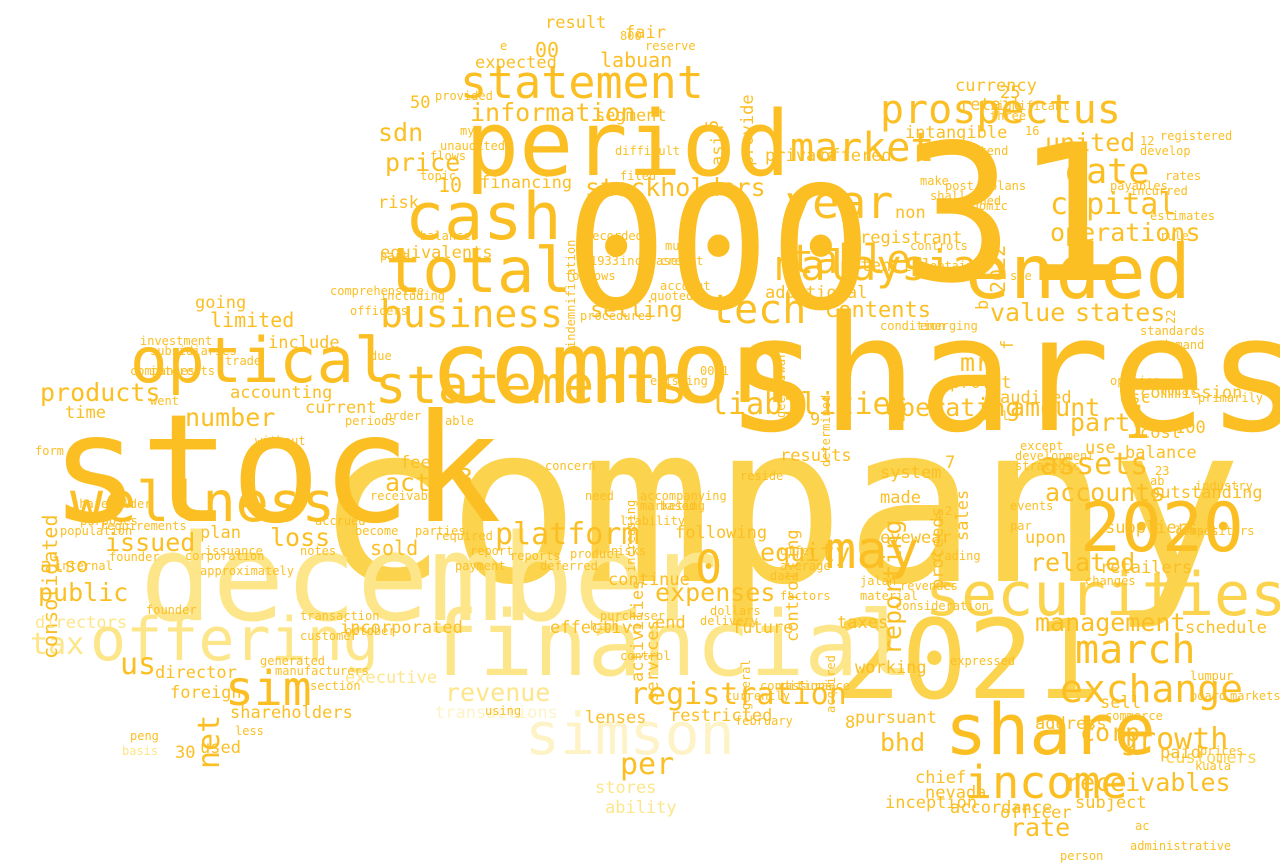 This screenshot has height=863, width=1280. What do you see at coordinates (626, 788) in the screenshot?
I see `word: stores` at bounding box center [626, 788].